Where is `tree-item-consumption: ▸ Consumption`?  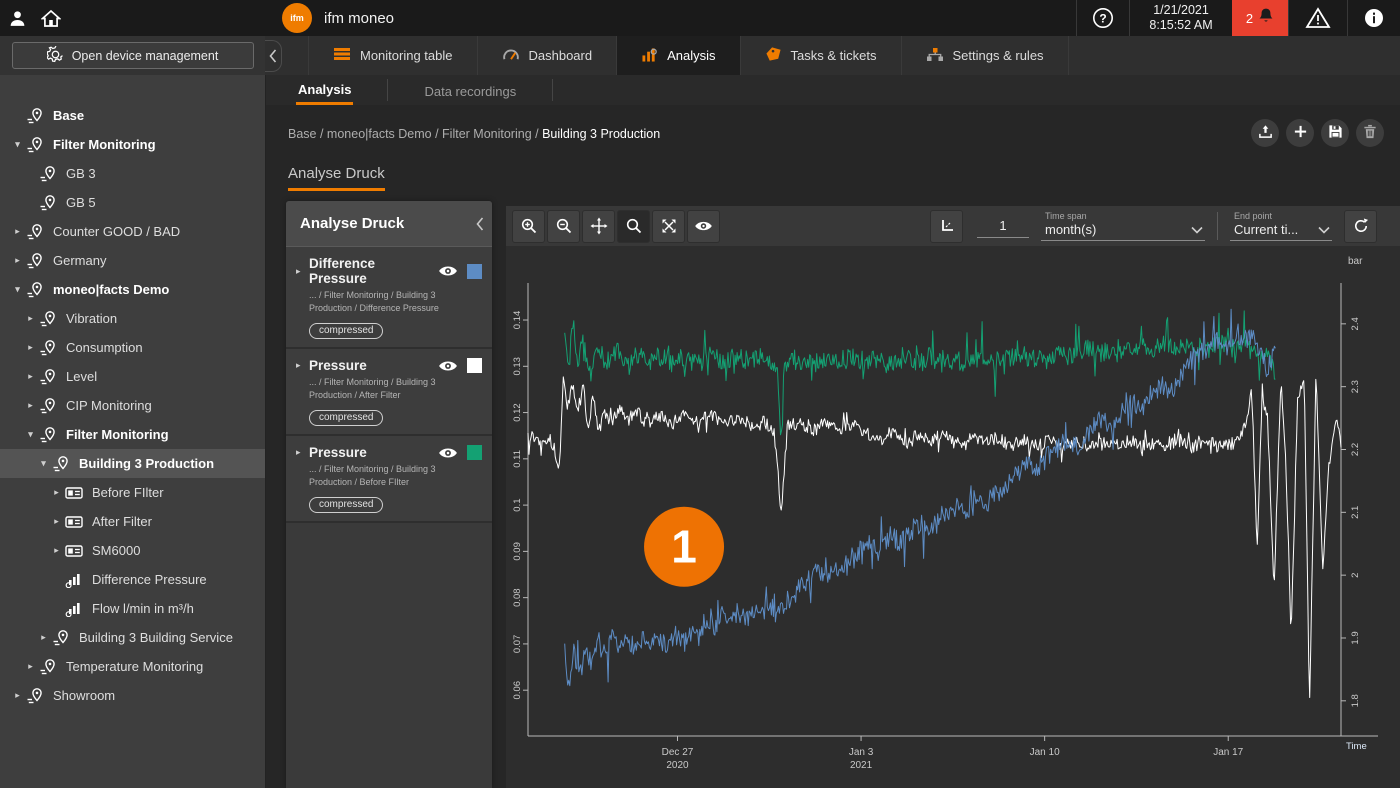 tree-item-consumption: ▸ Consumption is located at coordinates (132, 347).